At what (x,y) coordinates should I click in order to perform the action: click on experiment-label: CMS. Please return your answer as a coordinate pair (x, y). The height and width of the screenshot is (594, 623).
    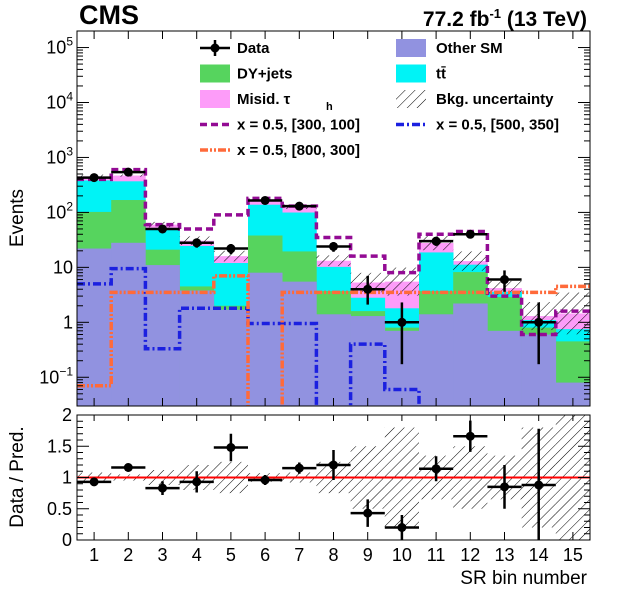
    Looking at the image, I should click on (109, 15).